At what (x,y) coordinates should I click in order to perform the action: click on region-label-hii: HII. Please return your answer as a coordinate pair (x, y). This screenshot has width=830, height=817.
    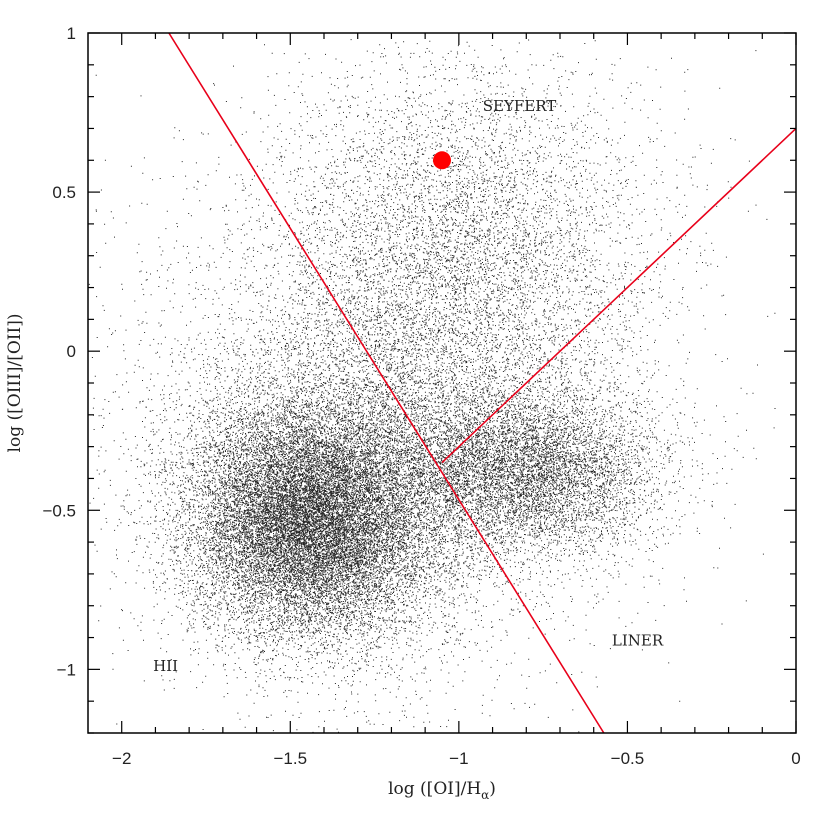
    Looking at the image, I should click on (165, 666).